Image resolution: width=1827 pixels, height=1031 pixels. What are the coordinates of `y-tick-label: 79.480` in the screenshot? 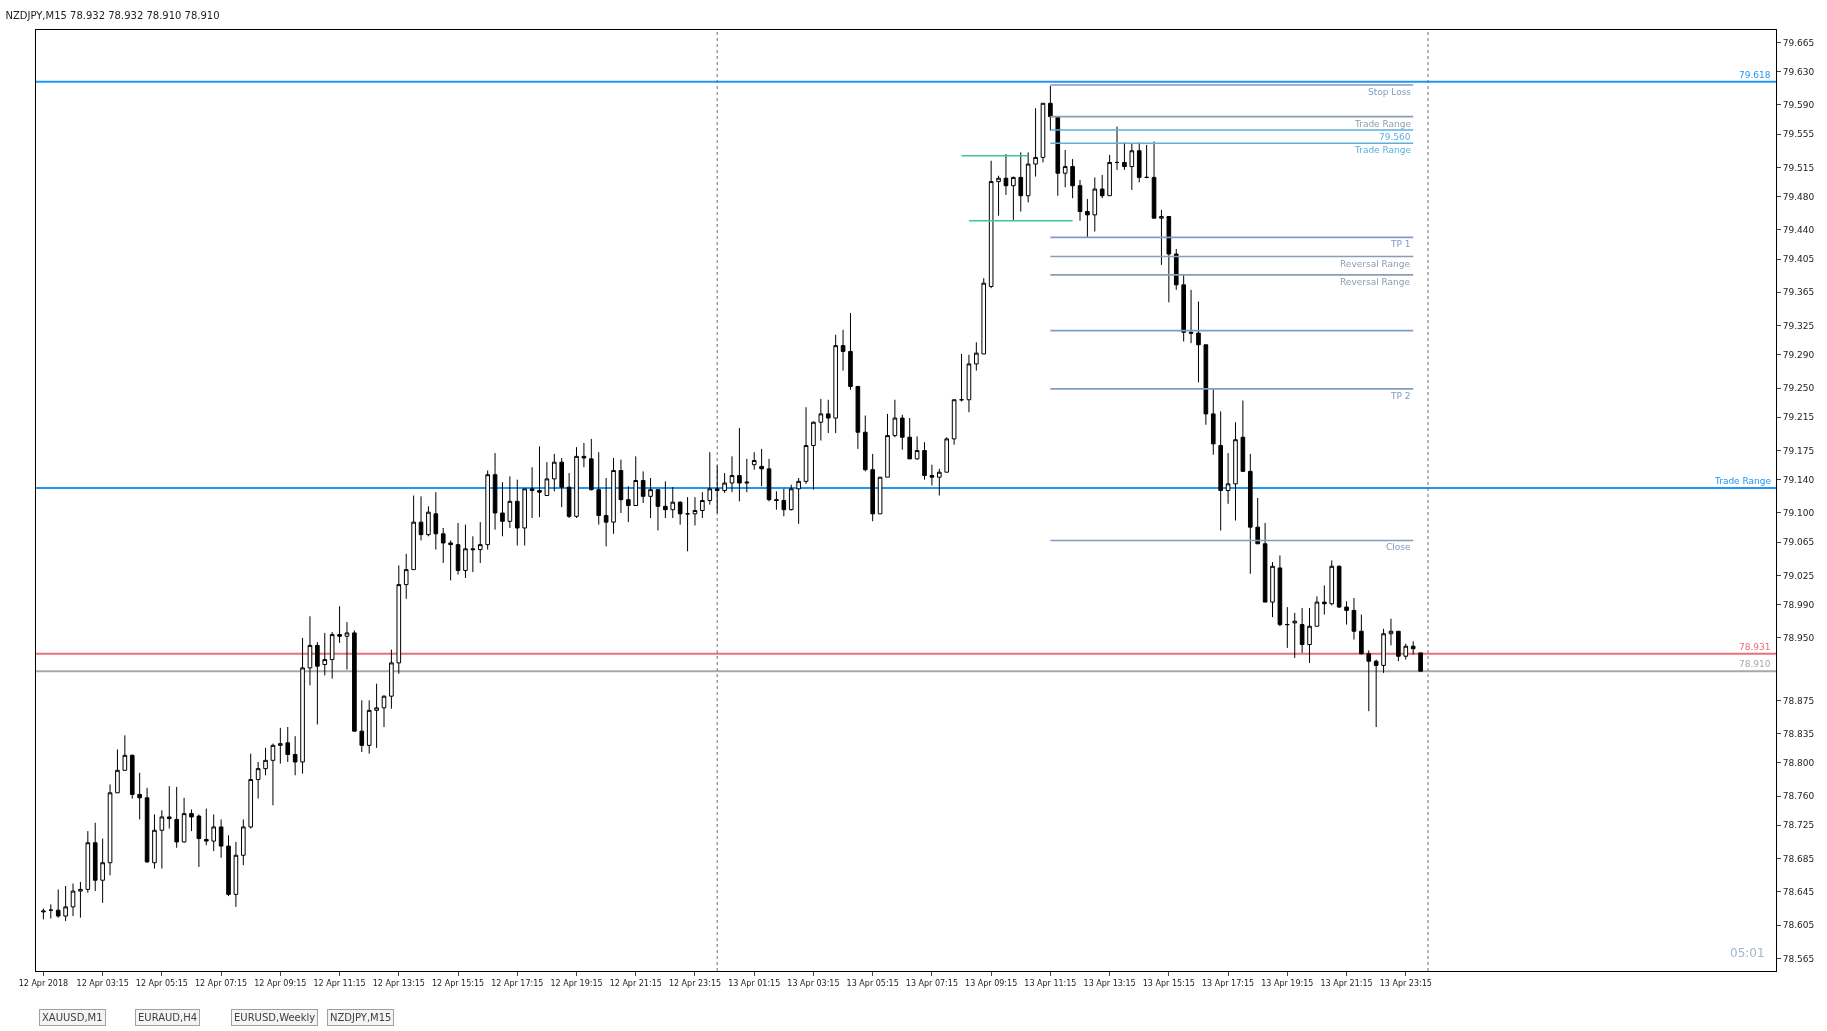 It's located at (1798, 196).